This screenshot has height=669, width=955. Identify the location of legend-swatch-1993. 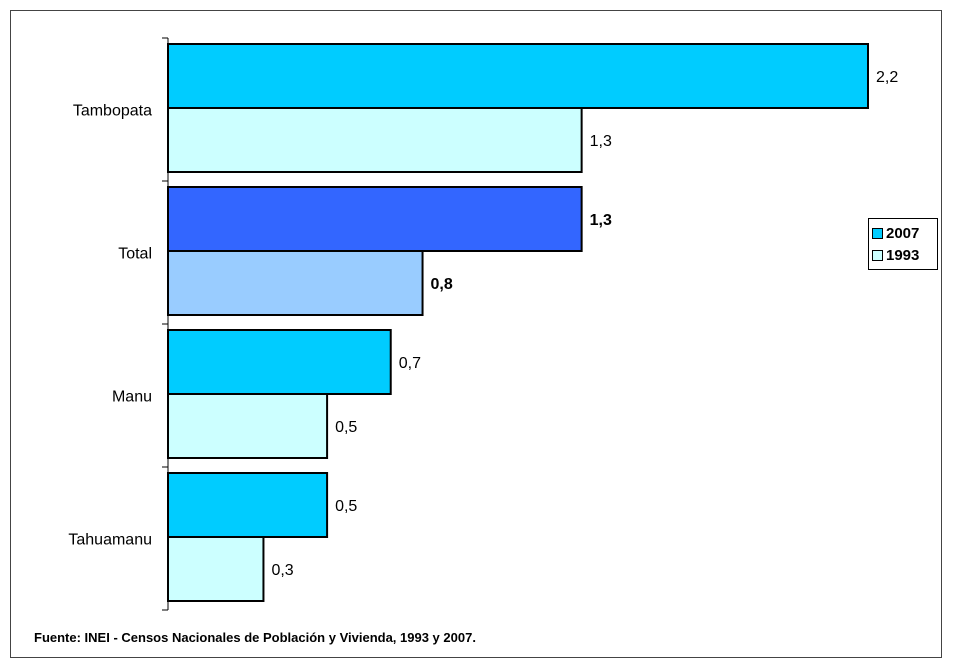
(877, 255).